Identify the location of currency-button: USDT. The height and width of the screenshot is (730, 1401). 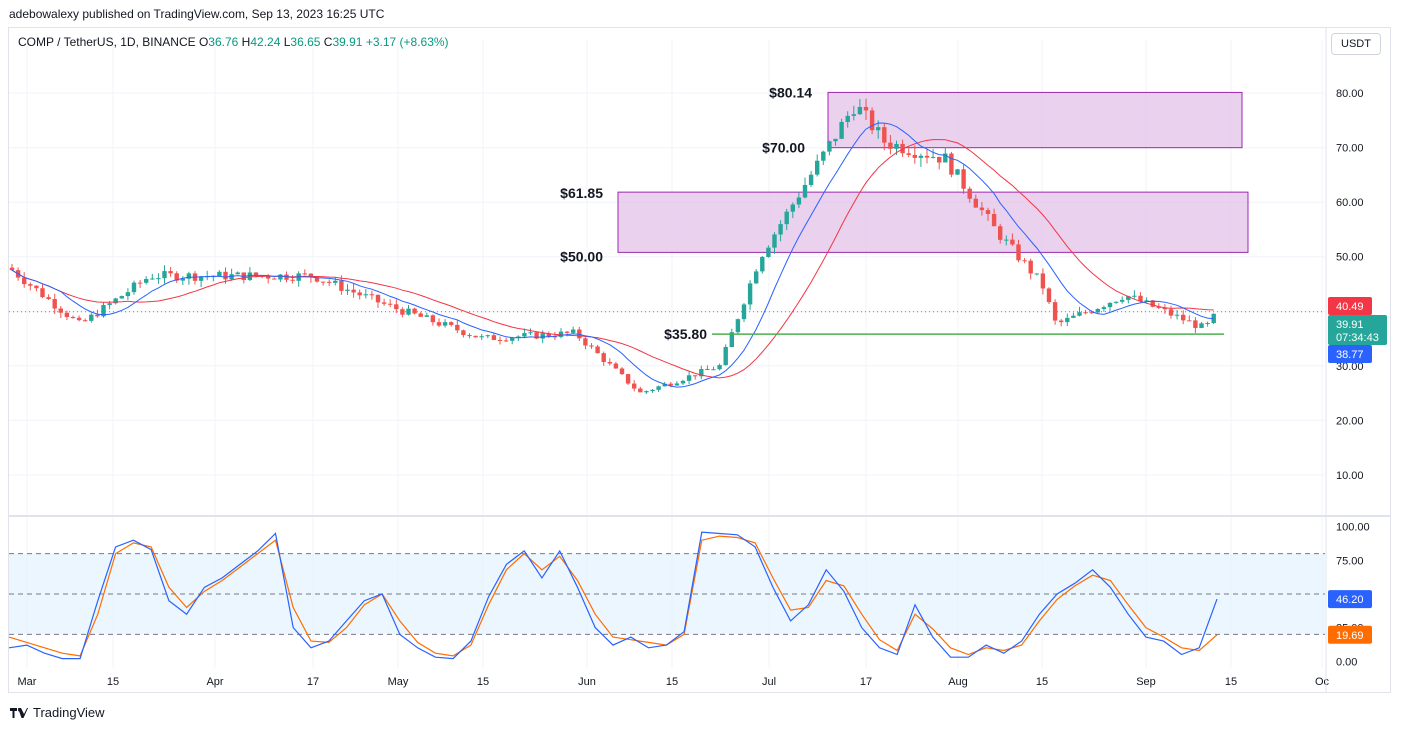
(1356, 44).